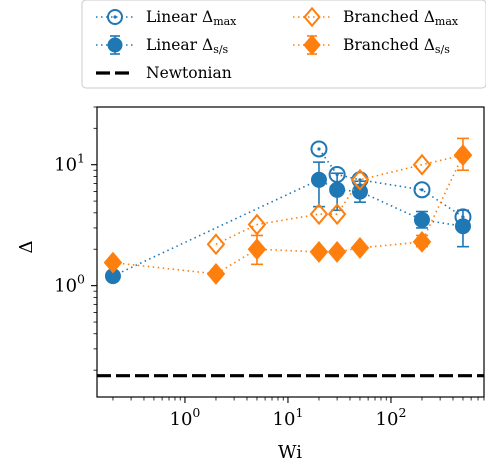 The image size is (486, 466). Describe the element at coordinates (115, 45) in the screenshot. I see `legend-item-linear-s-s-marker` at that location.